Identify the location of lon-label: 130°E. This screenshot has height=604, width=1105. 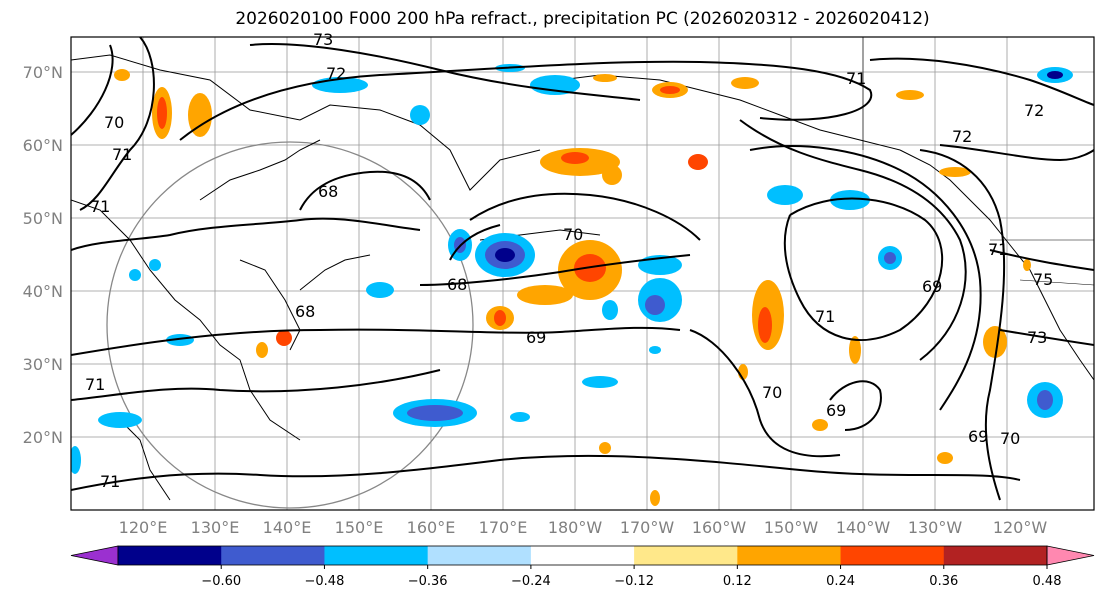
(215, 527).